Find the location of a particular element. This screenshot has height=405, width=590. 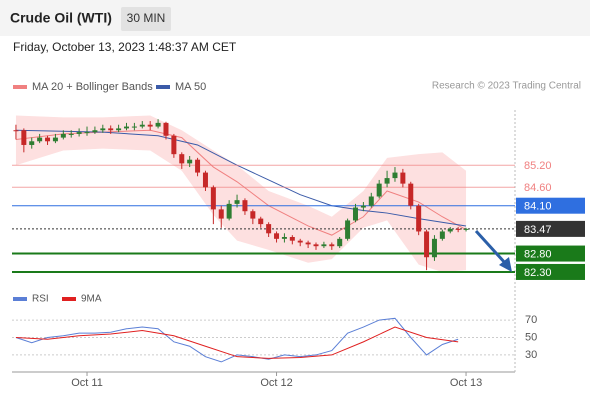

level-label: 82.30 is located at coordinates (538, 273).